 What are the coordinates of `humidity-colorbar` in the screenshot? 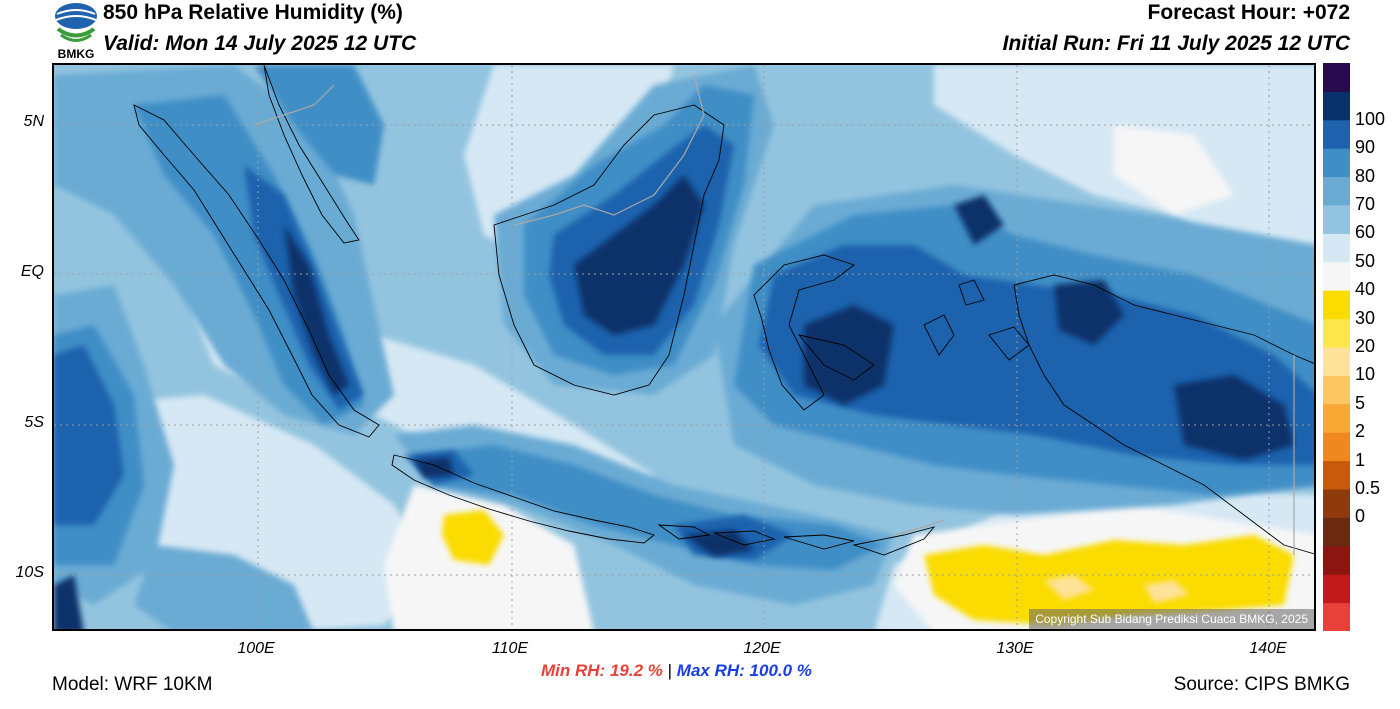 It's located at (1336, 347).